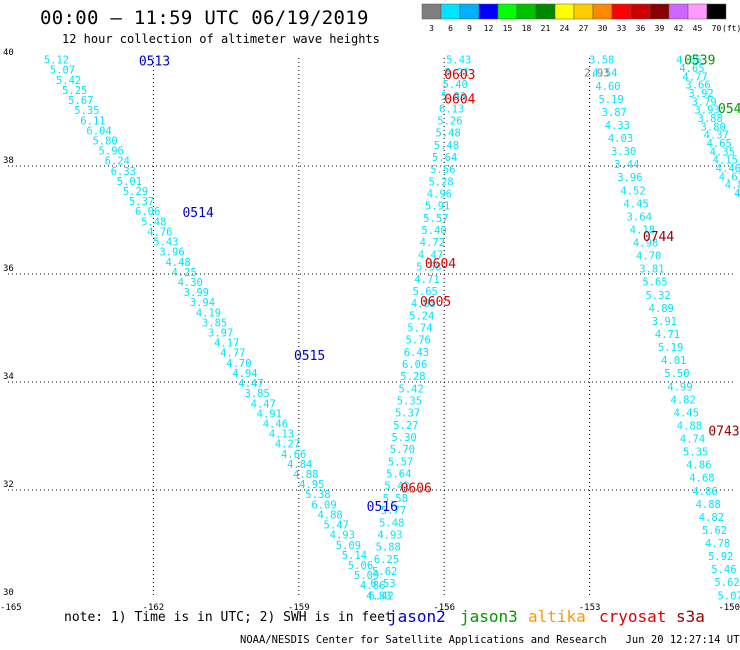  I want to click on wave-height-point: 5.07, so click(729, 596).